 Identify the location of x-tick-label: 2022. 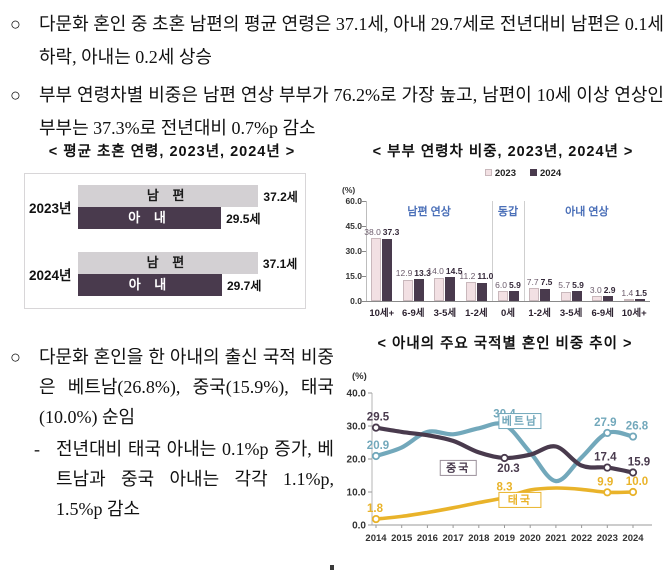
(581, 538).